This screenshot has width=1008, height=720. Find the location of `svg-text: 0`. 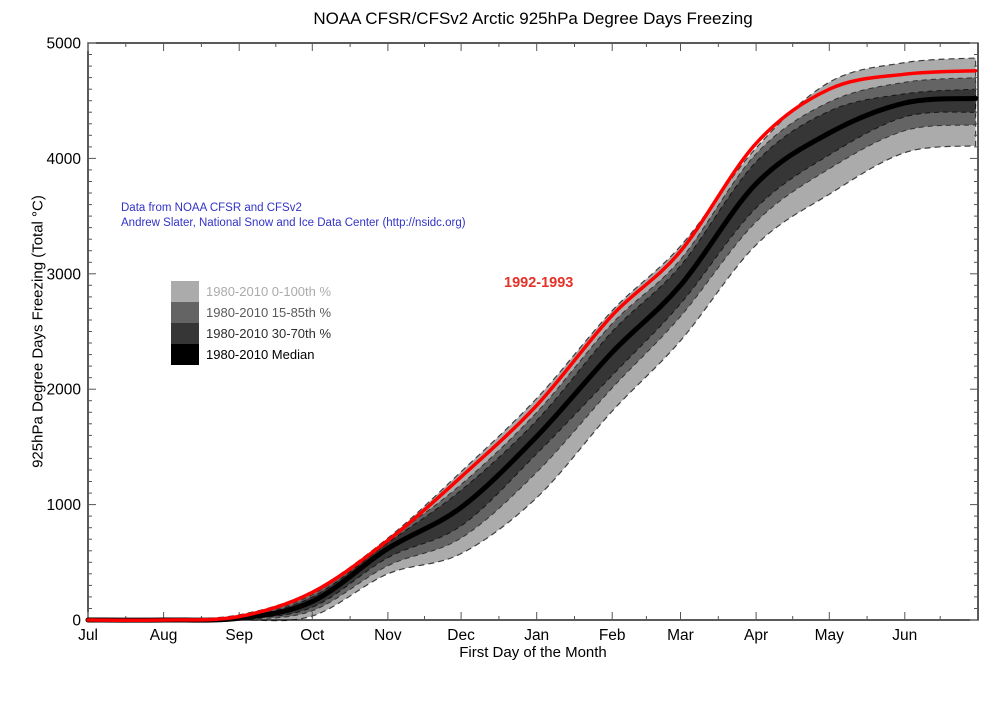

svg-text: 0 is located at coordinates (76, 621).